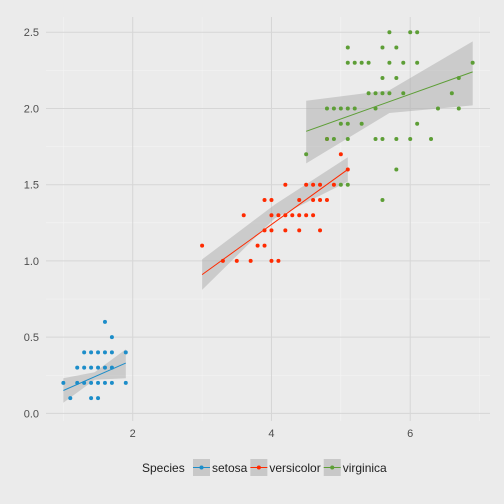 The height and width of the screenshot is (504, 504). Describe the element at coordinates (31, 109) in the screenshot. I see `y-tick-label: 2.0` at that location.